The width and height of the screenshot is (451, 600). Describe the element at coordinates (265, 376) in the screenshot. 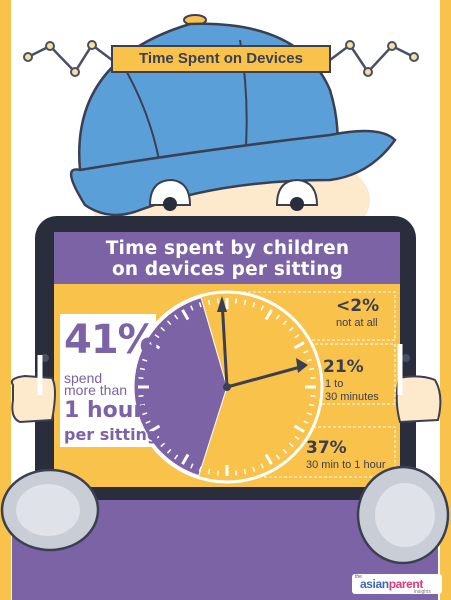

I see `clock-hand-short` at that location.